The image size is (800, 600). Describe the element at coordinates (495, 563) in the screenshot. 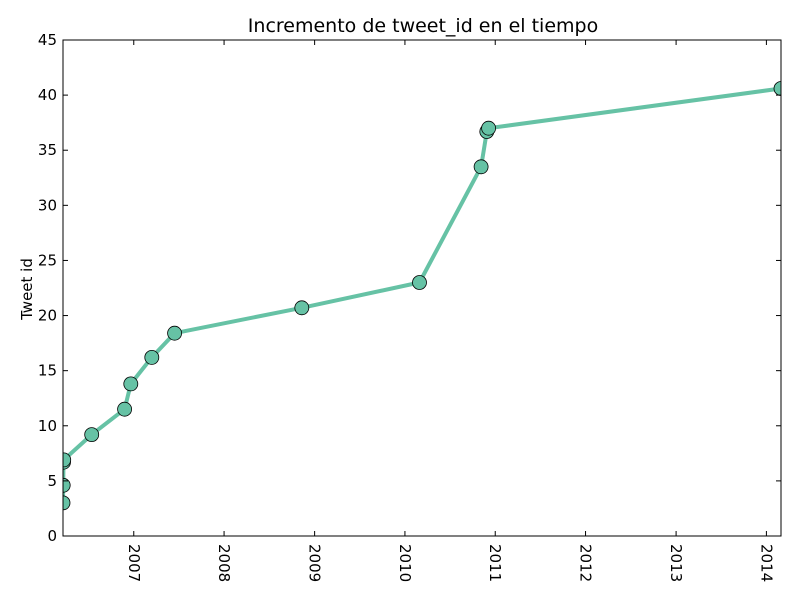

I see `x-tick-label: 2011` at that location.